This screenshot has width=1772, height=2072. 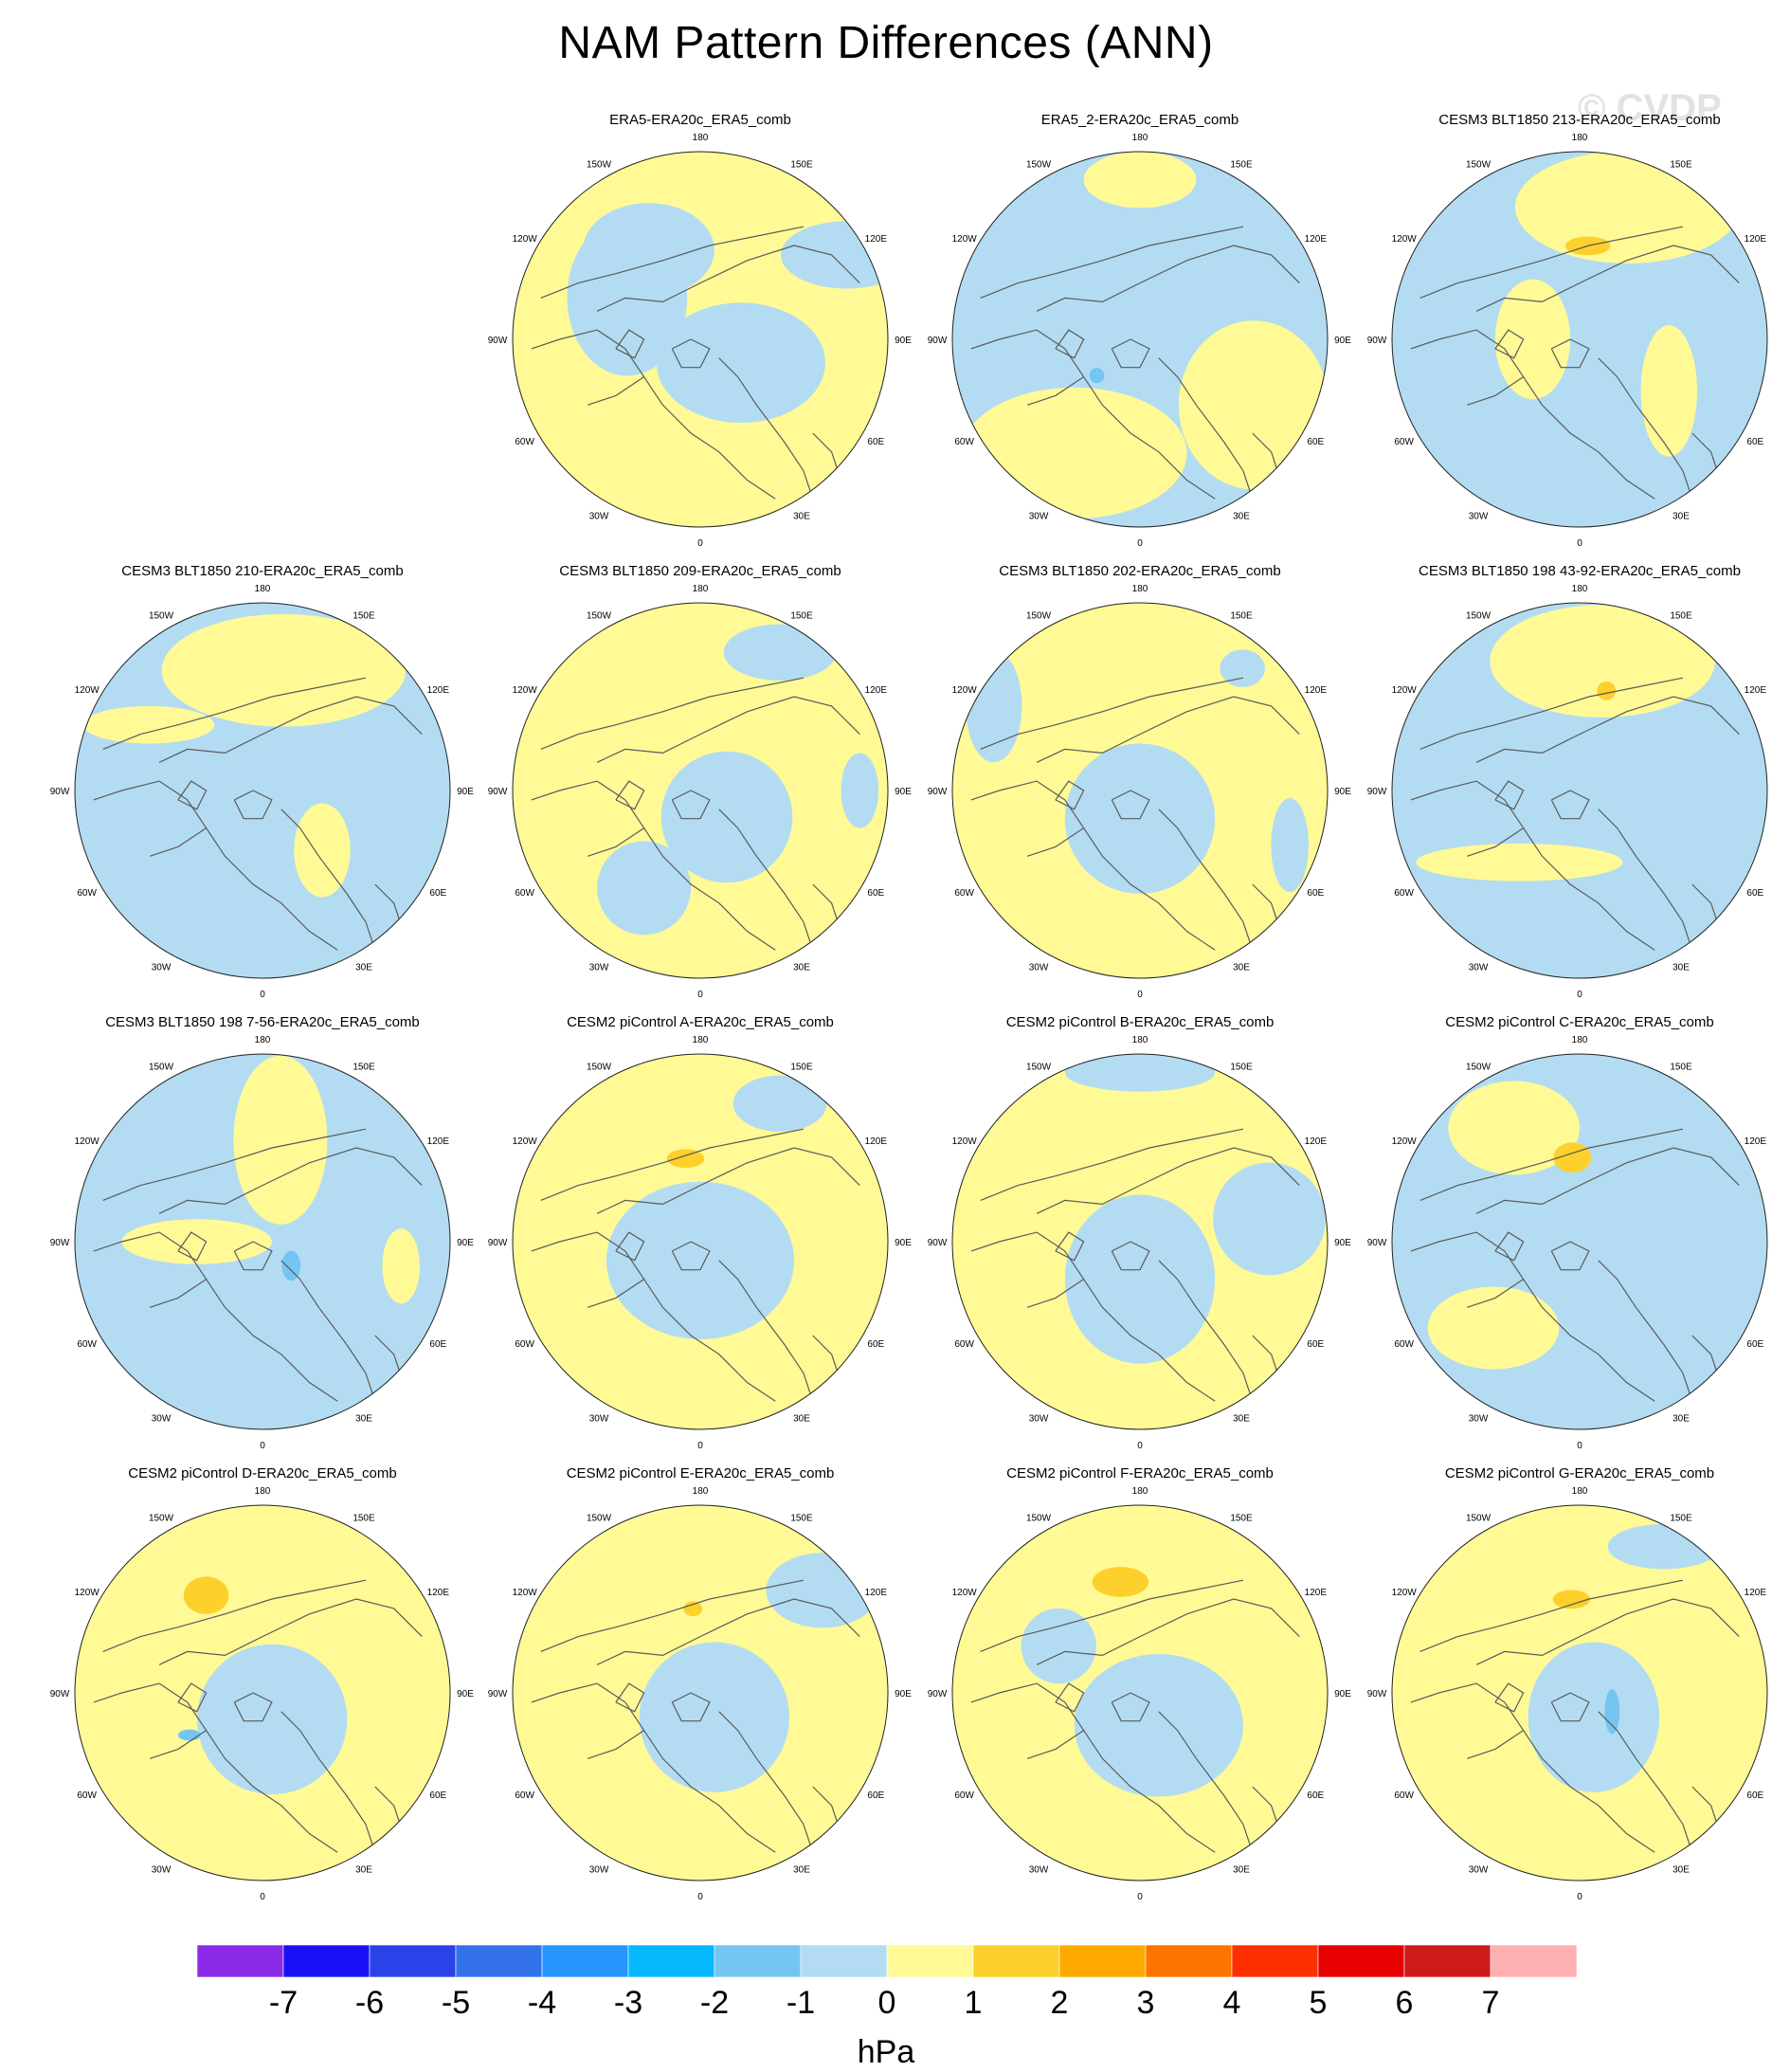 What do you see at coordinates (700, 1473) in the screenshot?
I see `panel-title: CESM2 piControl E-ERA20c_ERA5_comb` at bounding box center [700, 1473].